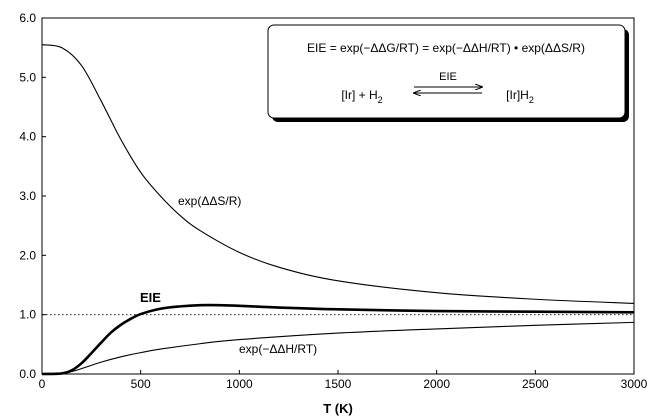 The width and height of the screenshot is (652, 416). Describe the element at coordinates (338, 408) in the screenshot. I see `x-axis-label: T (K)` at that location.